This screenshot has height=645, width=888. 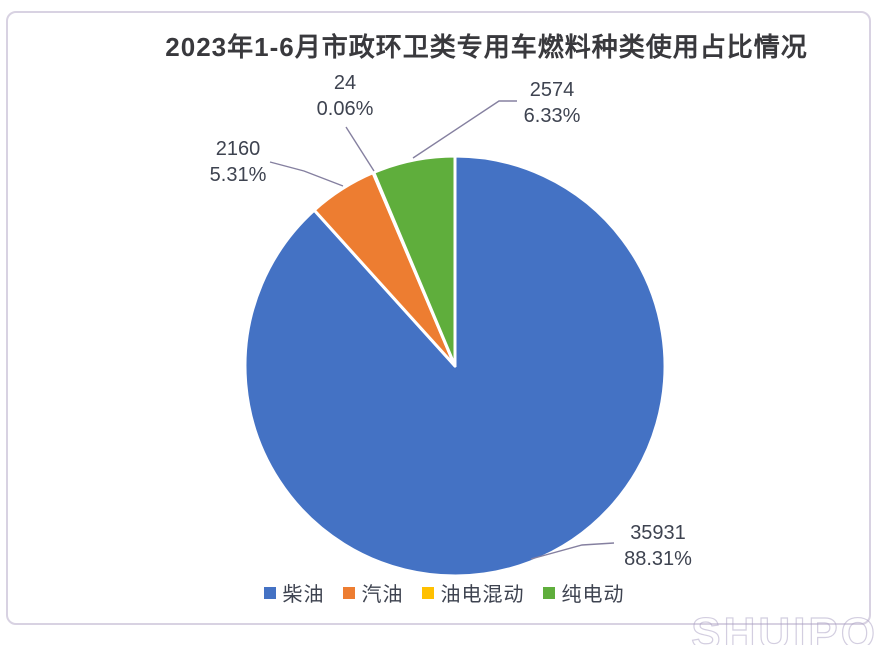 I want to click on chart-legend: 柴油 汽油 油电混动 纯电动, so click(x=444, y=592).